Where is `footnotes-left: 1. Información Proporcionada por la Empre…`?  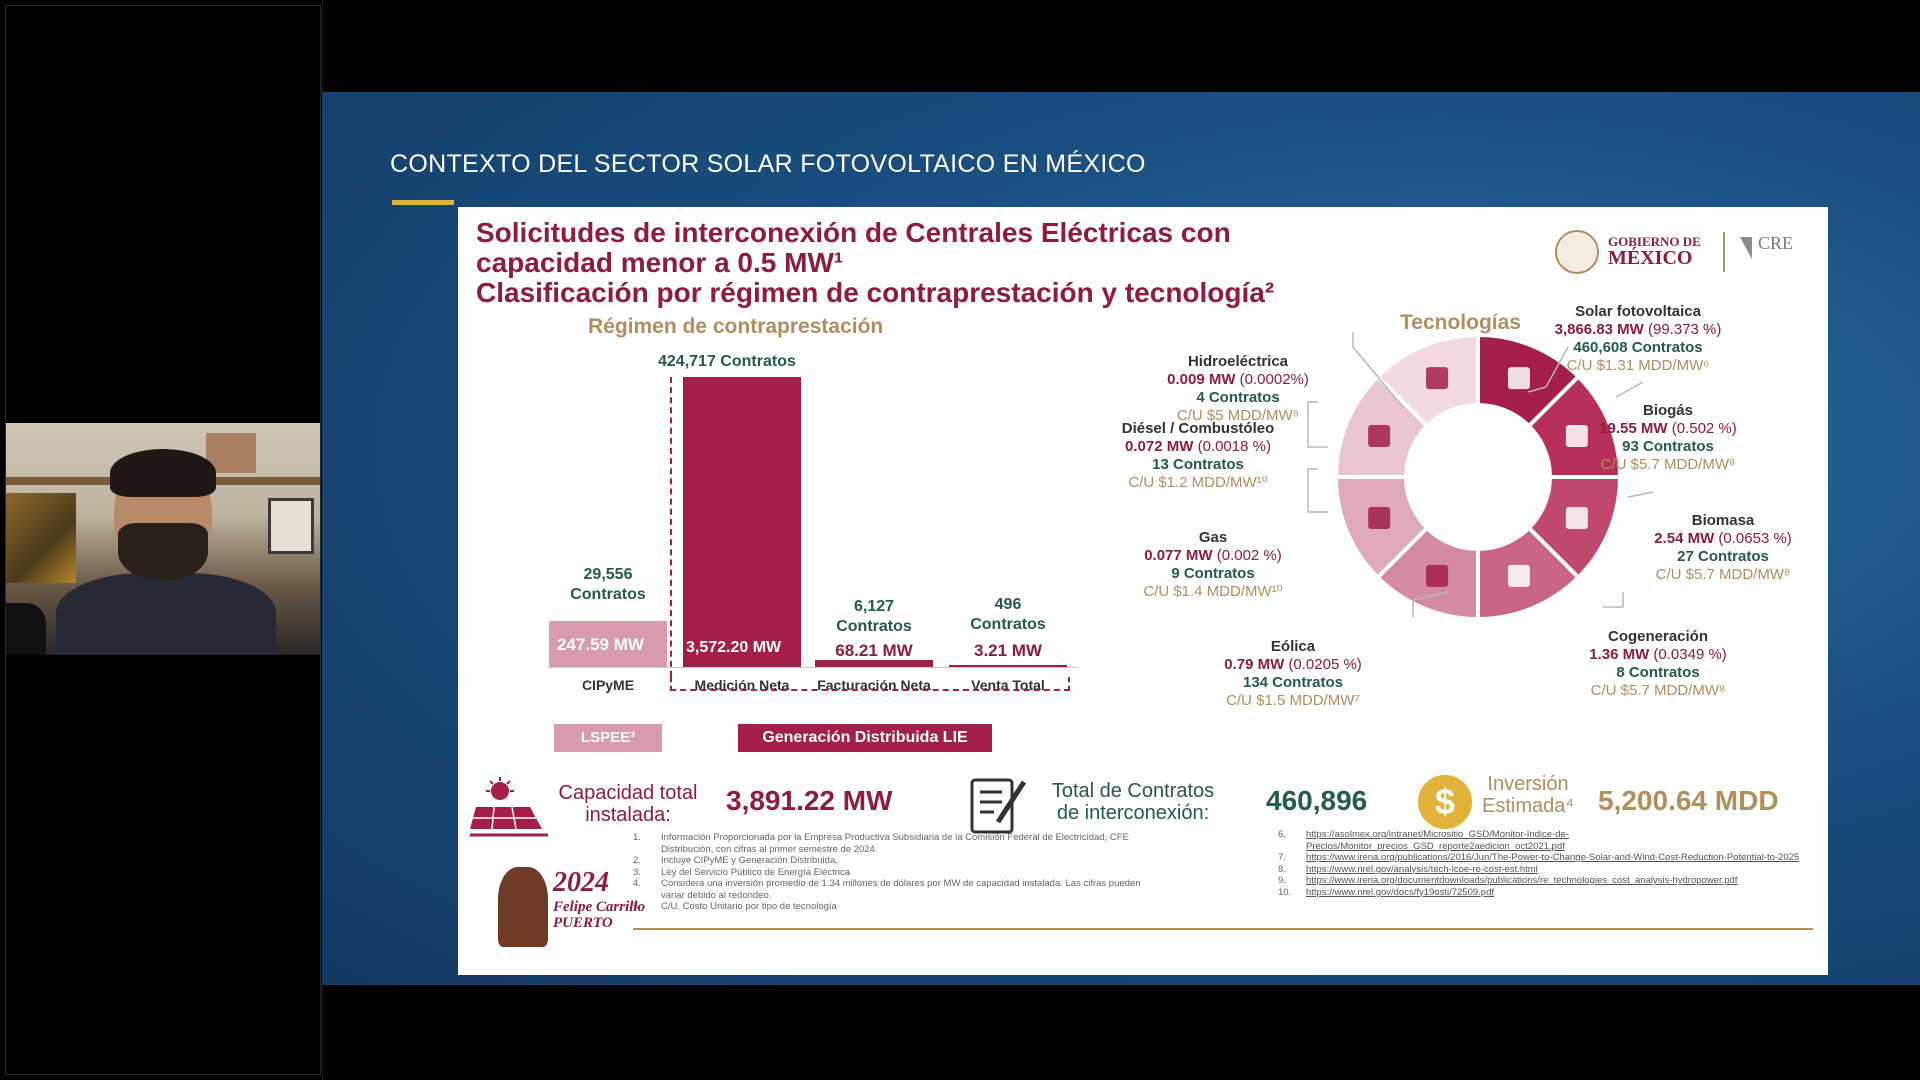
footnotes-left: 1. Información Proporcionada por la Empre… is located at coordinates (893, 872).